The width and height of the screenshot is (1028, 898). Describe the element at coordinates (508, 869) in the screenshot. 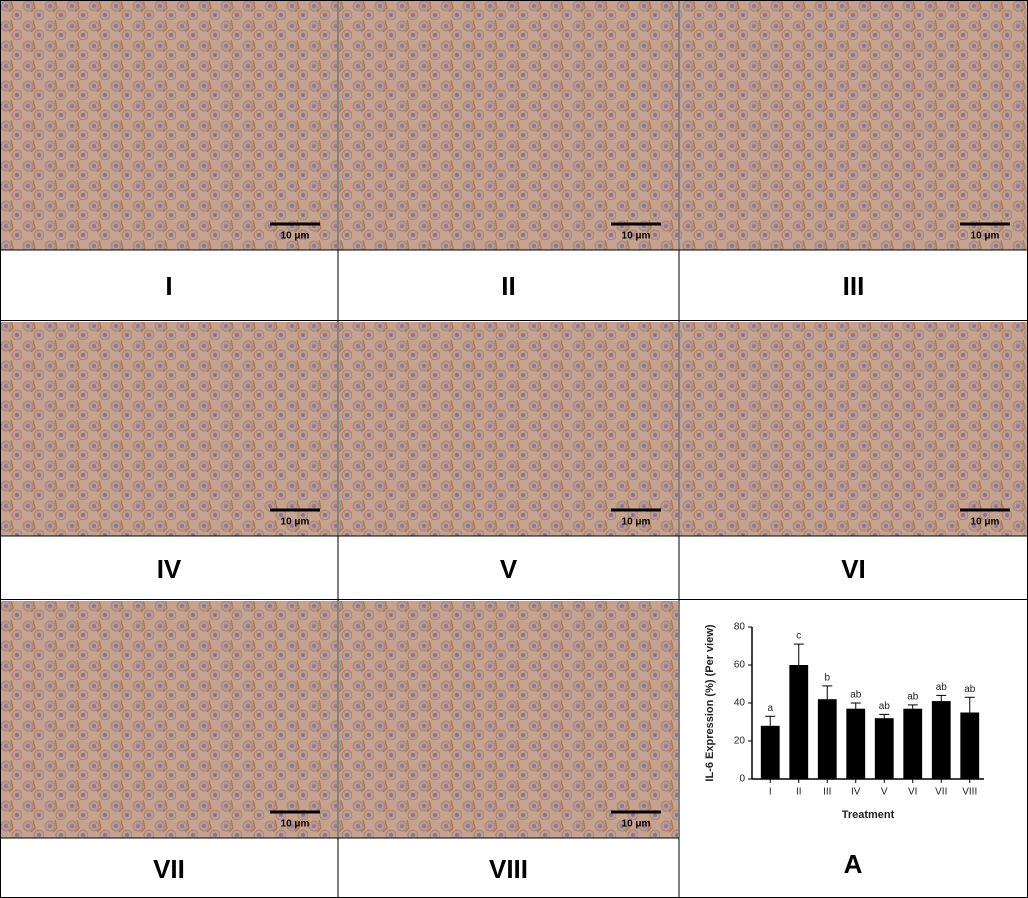

I see `panel-label: VIII` at that location.